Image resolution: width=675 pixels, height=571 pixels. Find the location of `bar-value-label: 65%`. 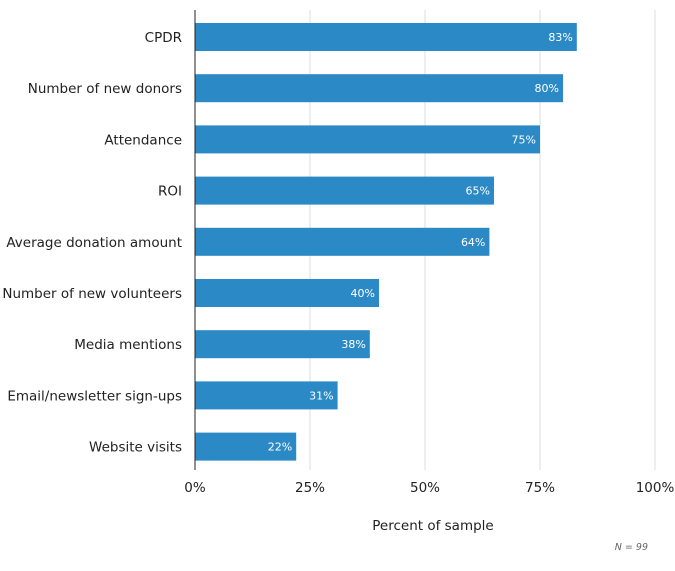

bar-value-label: 65% is located at coordinates (478, 191).